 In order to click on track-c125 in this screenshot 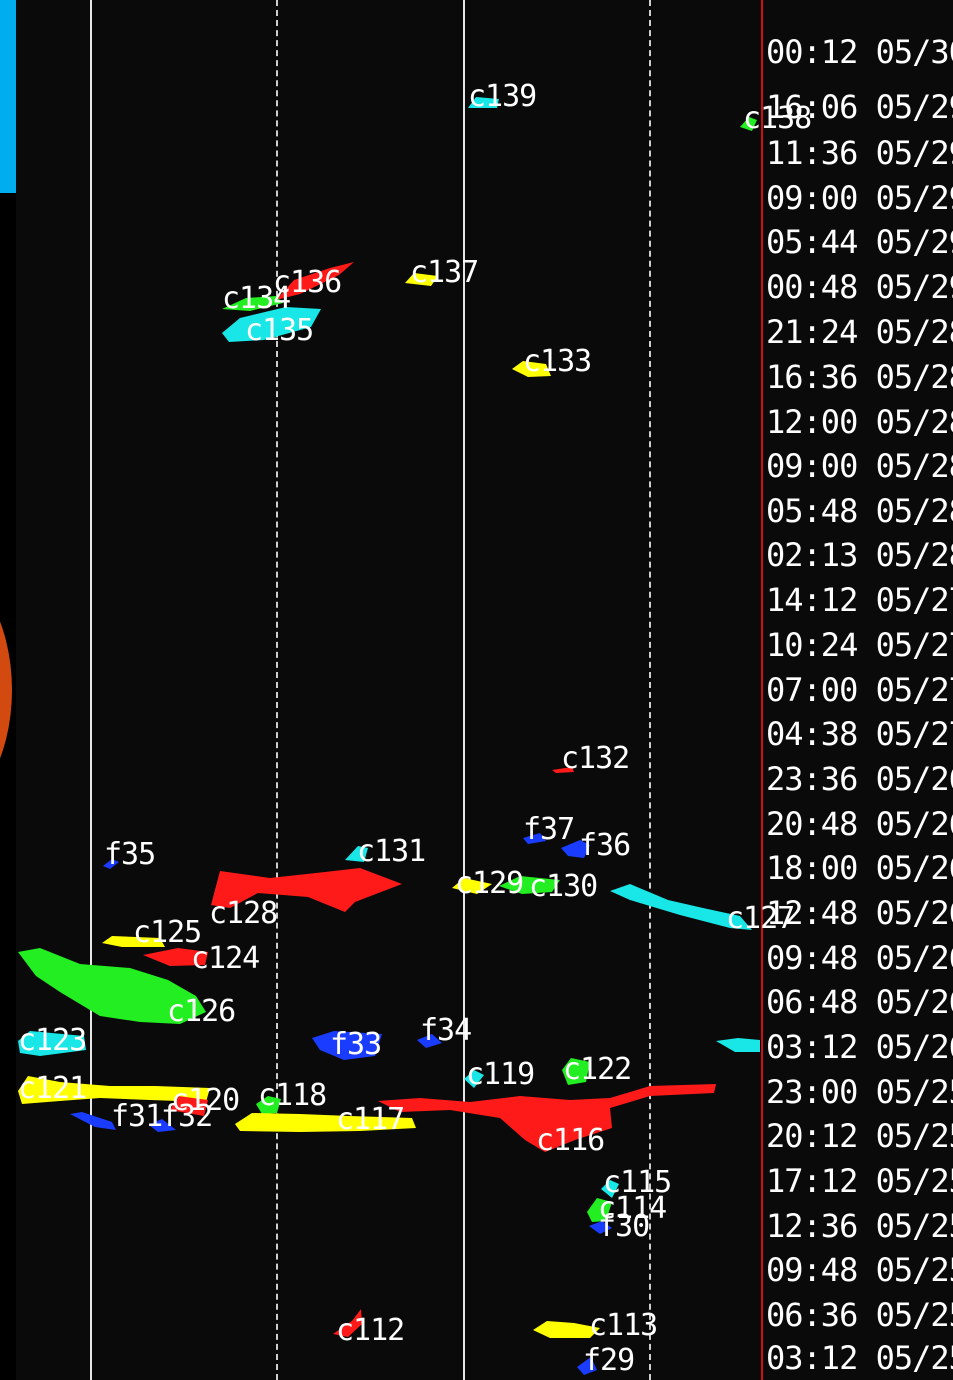, I will do `click(133, 941)`.